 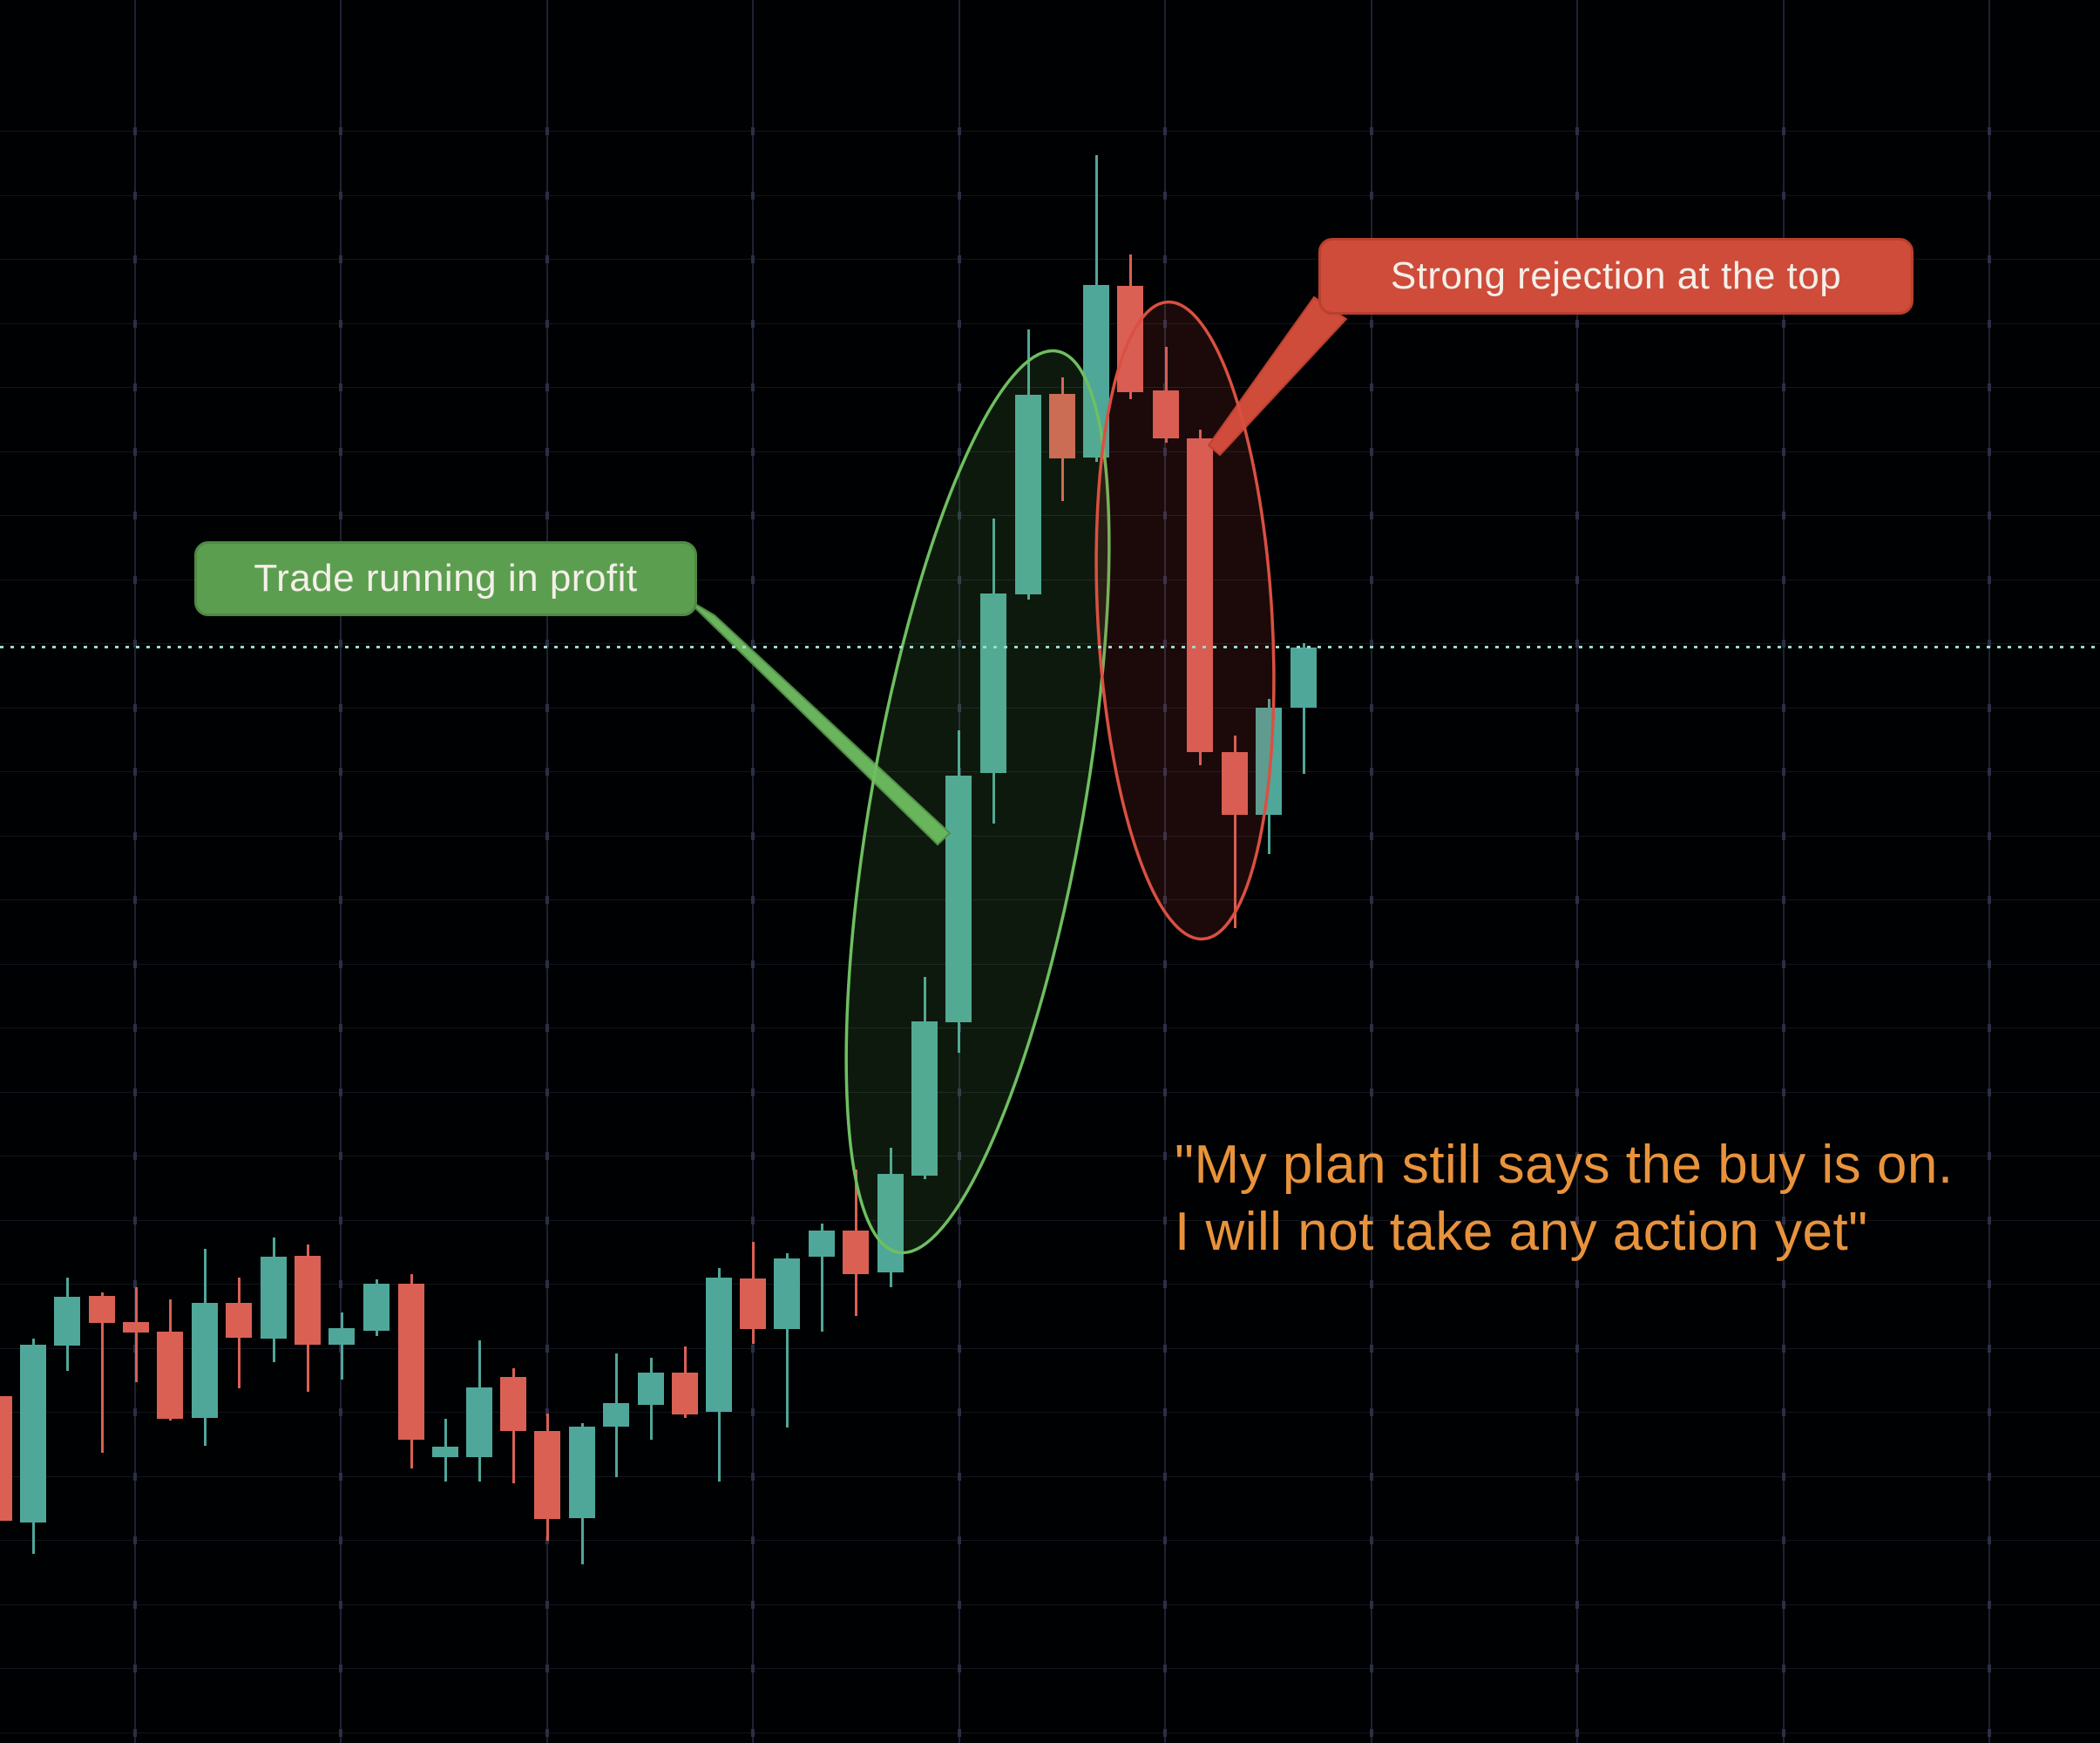 I want to click on profit-callout-label: Trade running in profit, so click(x=446, y=579).